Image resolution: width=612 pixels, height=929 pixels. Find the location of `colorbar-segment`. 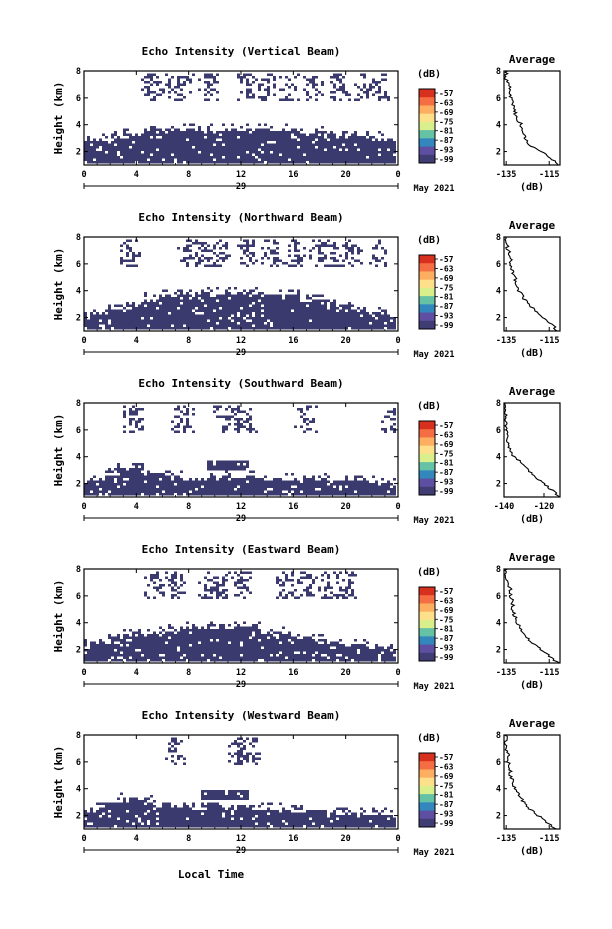

colorbar-segment is located at coordinates (427, 93).